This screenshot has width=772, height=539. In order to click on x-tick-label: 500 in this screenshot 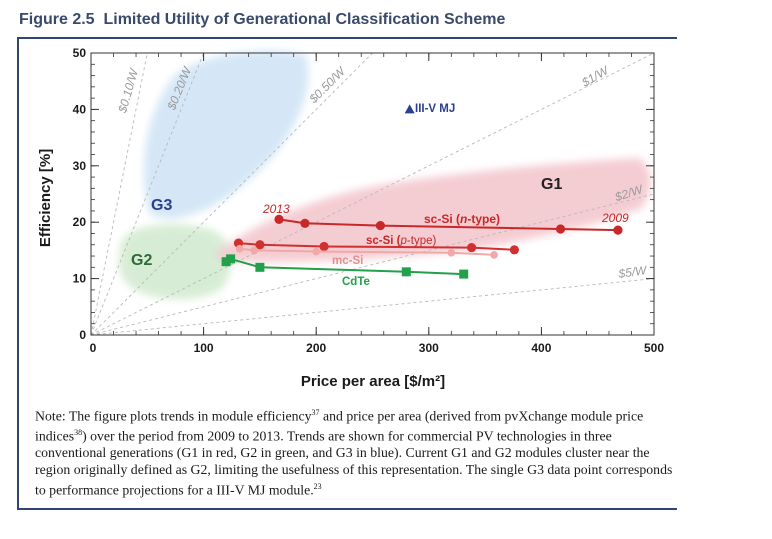, I will do `click(654, 348)`.